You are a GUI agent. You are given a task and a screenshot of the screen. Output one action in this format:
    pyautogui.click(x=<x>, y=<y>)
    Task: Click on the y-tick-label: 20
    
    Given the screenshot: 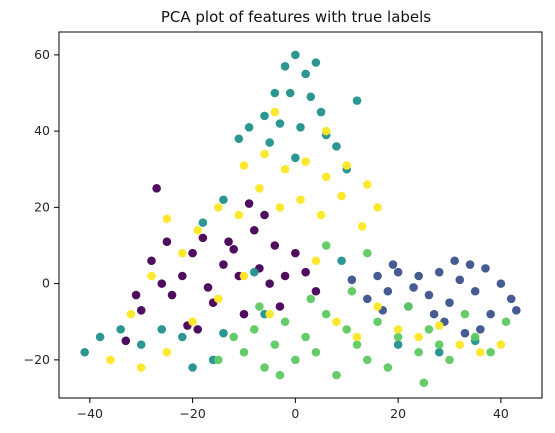 What is the action you would take?
    pyautogui.click(x=42, y=206)
    